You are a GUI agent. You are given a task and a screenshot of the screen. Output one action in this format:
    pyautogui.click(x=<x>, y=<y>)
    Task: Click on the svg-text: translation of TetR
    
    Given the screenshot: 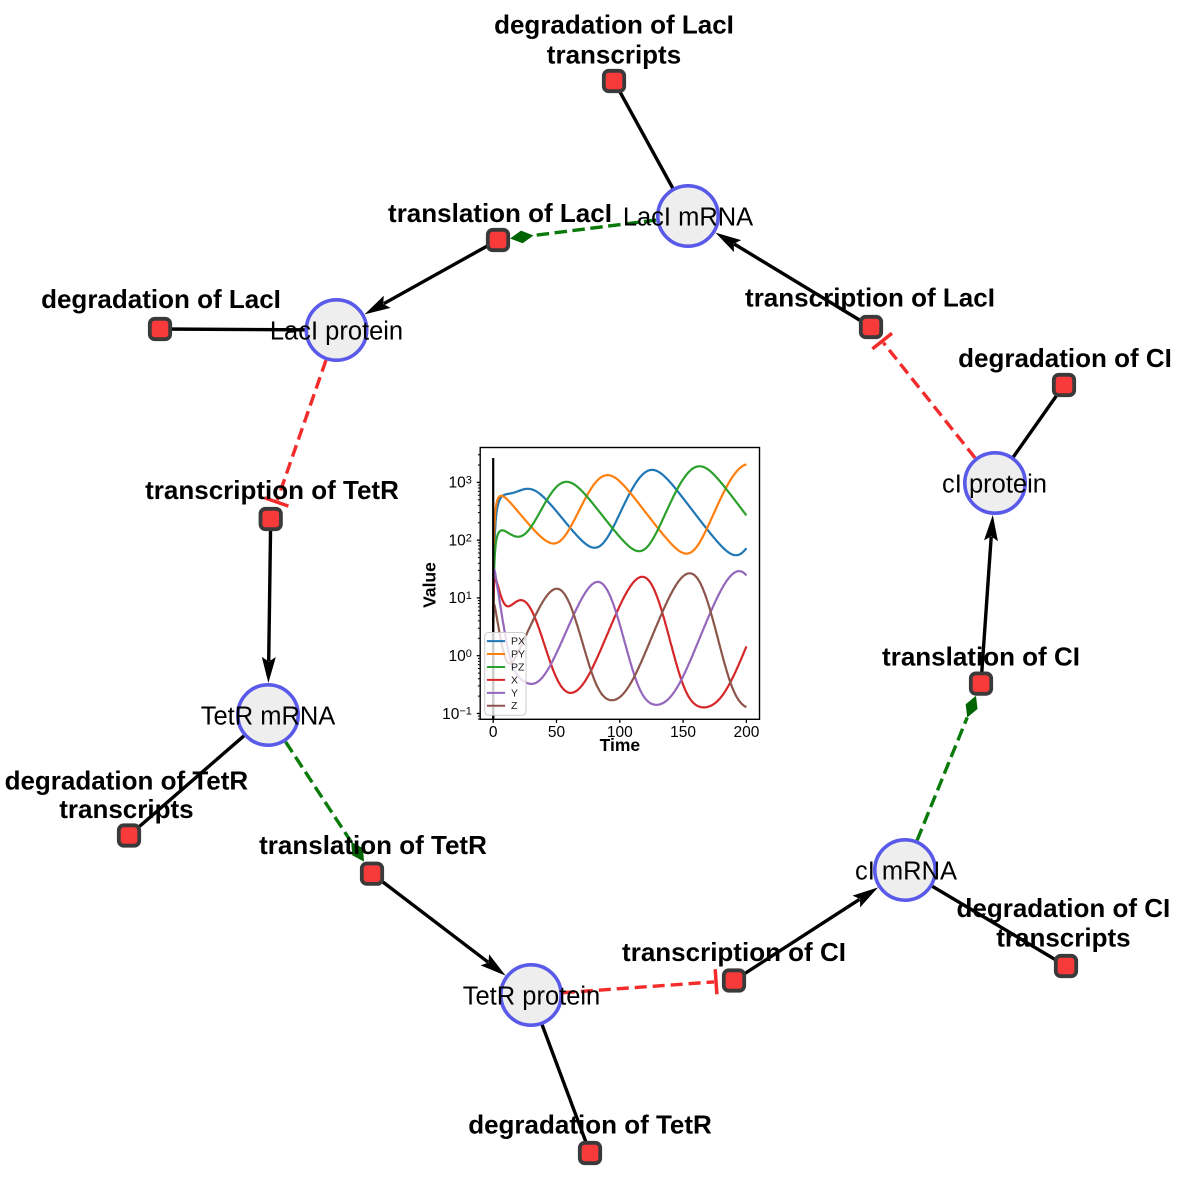 What is the action you would take?
    pyautogui.click(x=373, y=845)
    